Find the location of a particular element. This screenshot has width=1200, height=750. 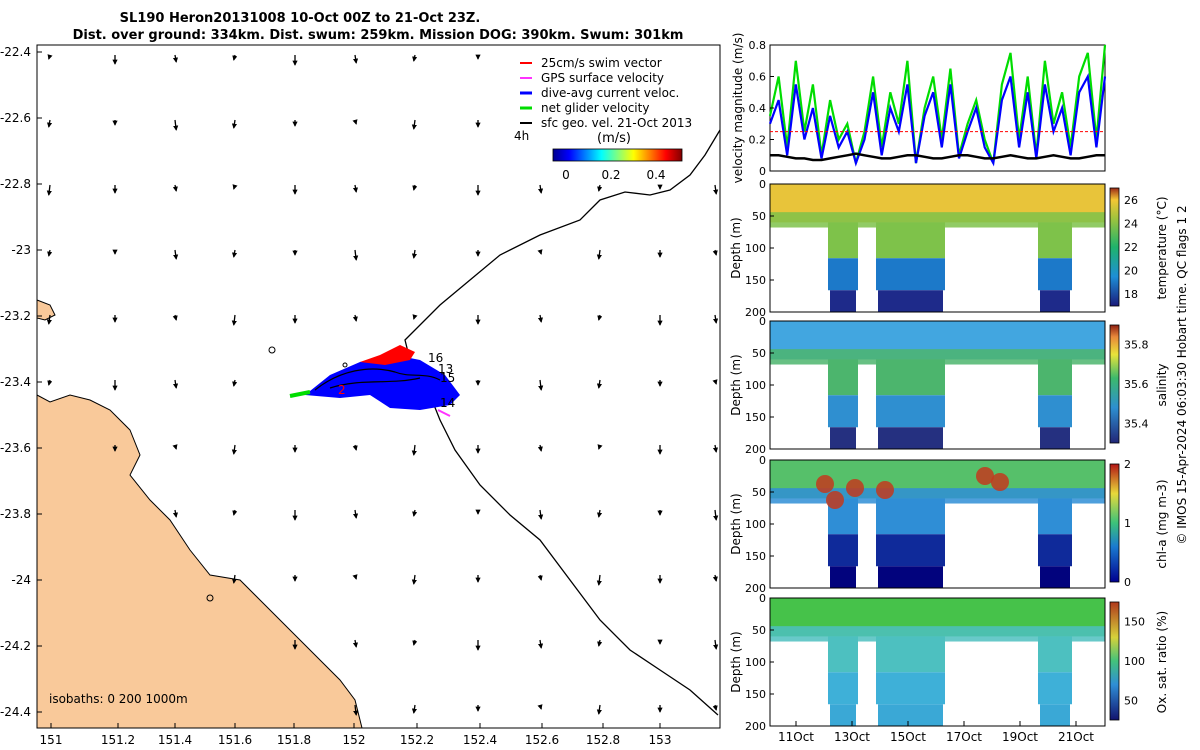

velocity-ytick-label: 0.4 is located at coordinates (758, 108).